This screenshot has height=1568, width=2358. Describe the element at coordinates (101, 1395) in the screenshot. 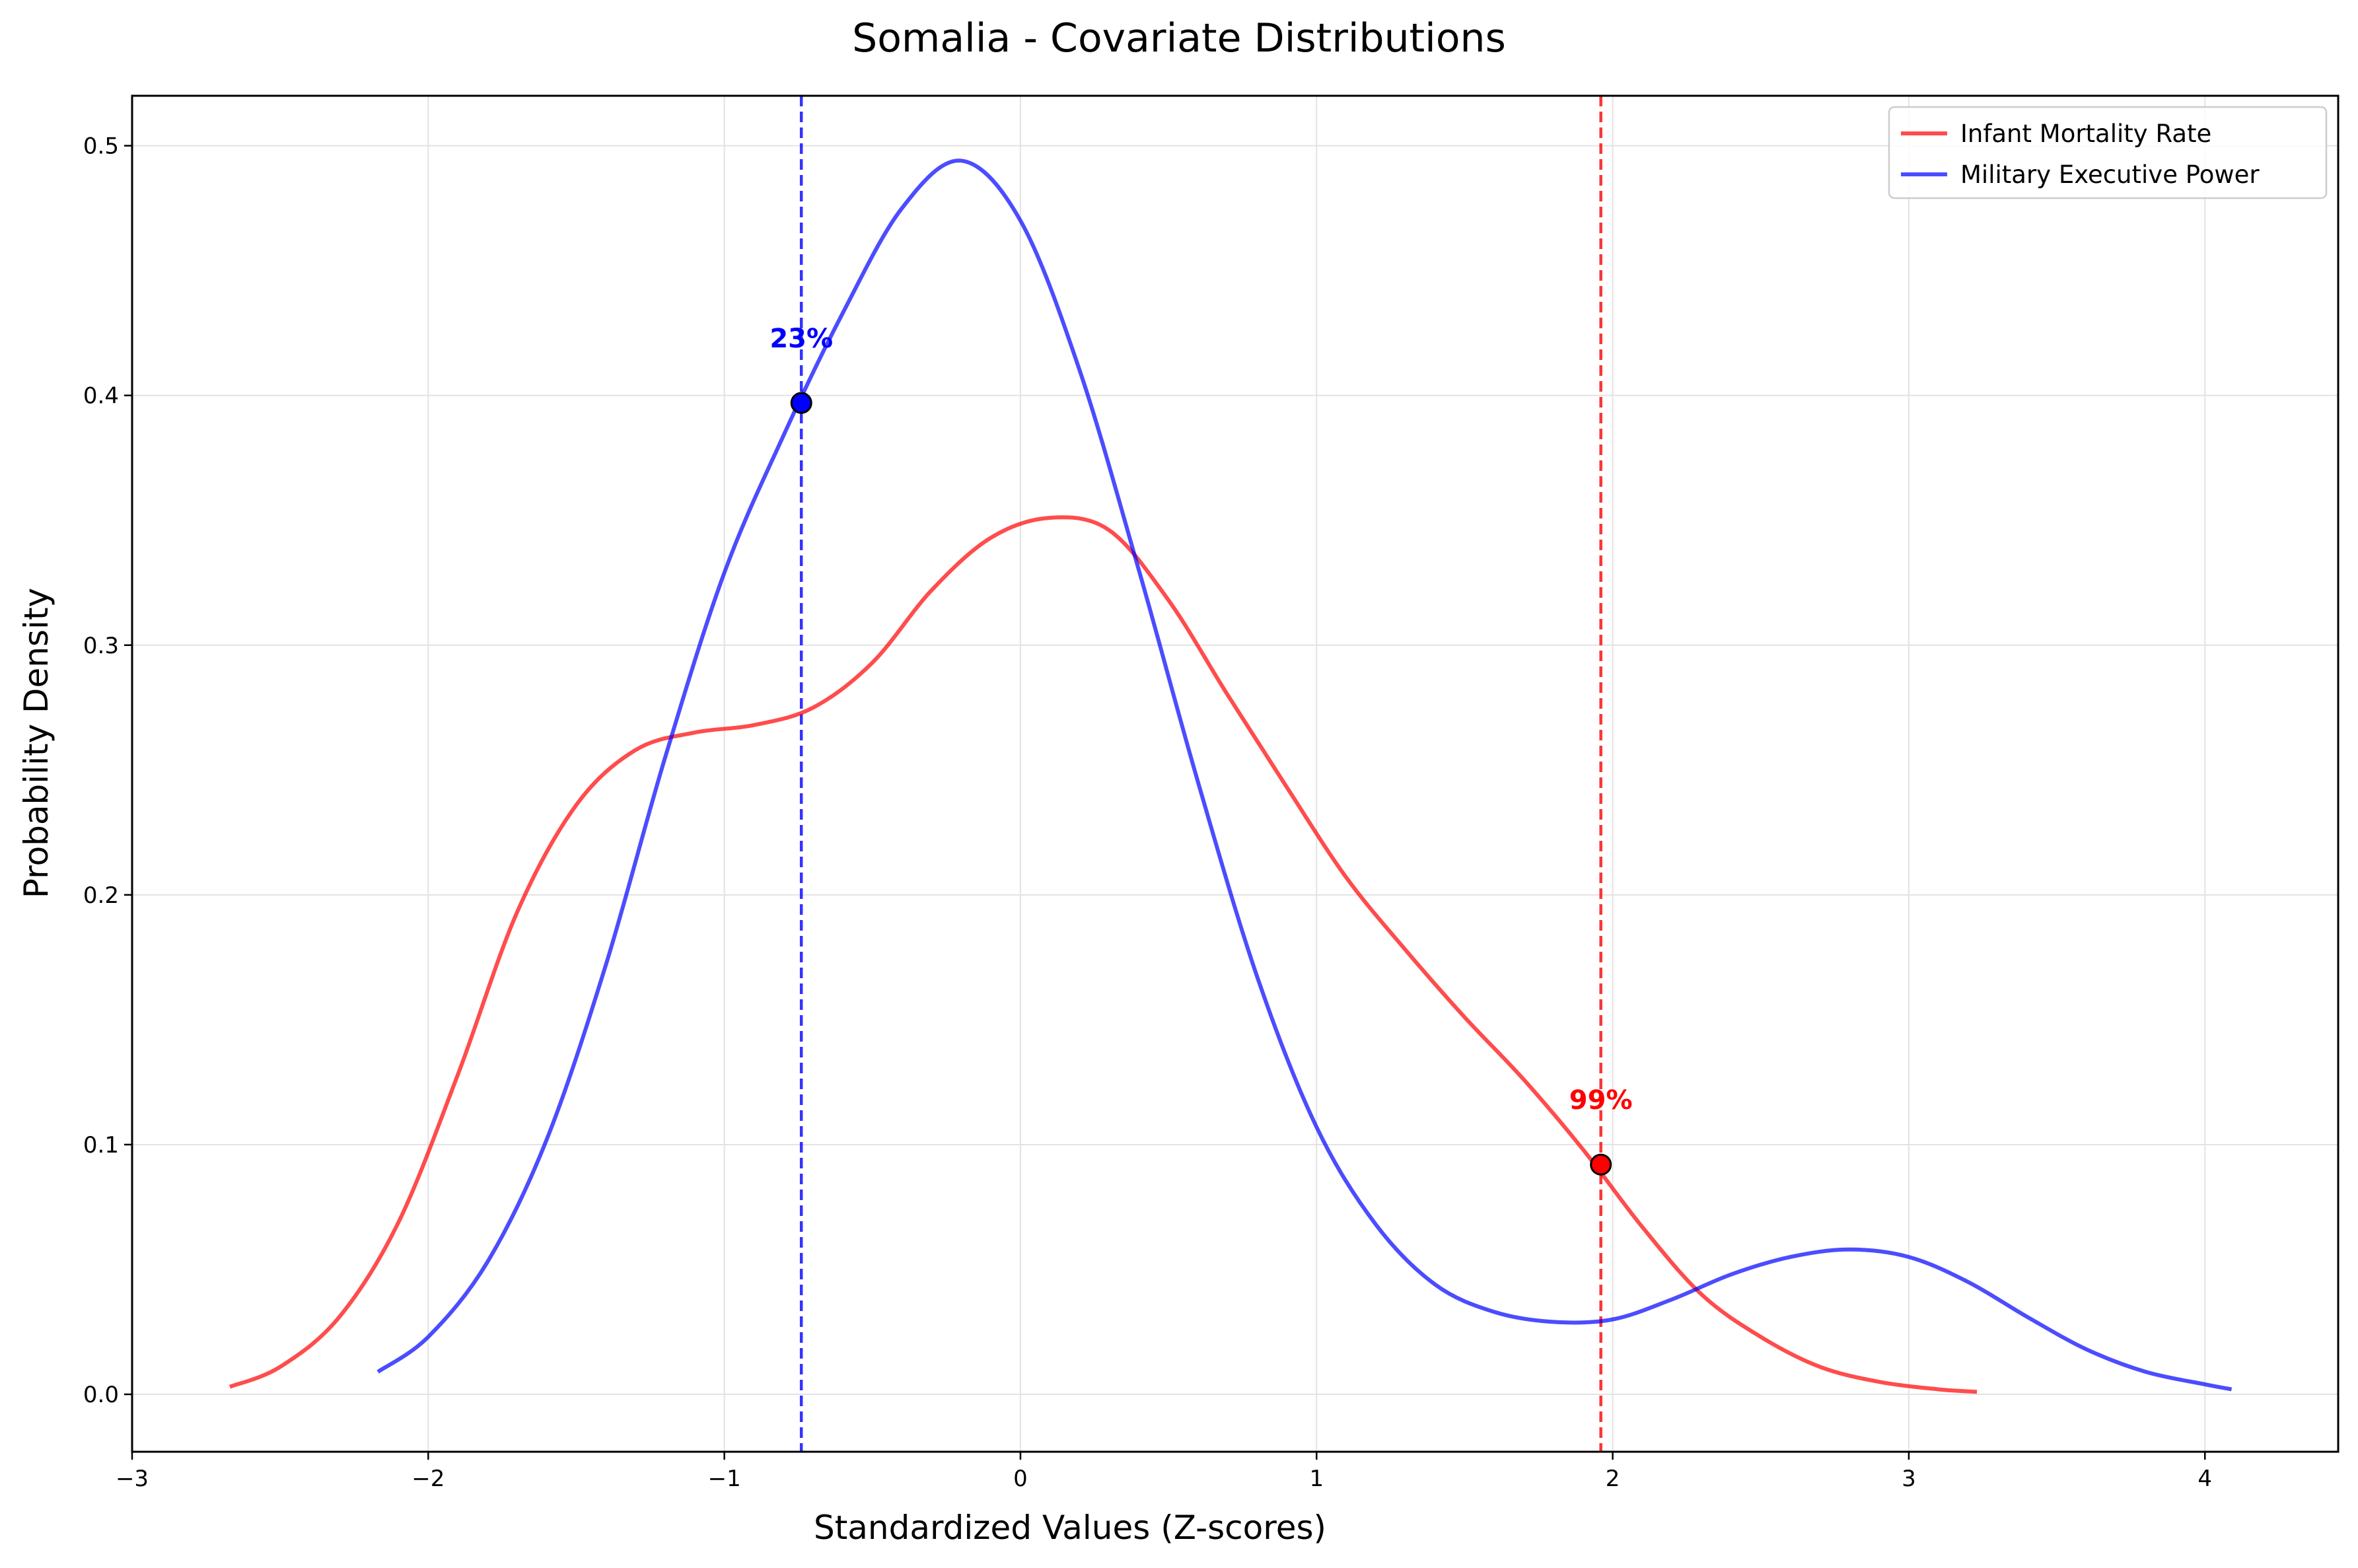

I see `y-tick-label: 0.0` at that location.